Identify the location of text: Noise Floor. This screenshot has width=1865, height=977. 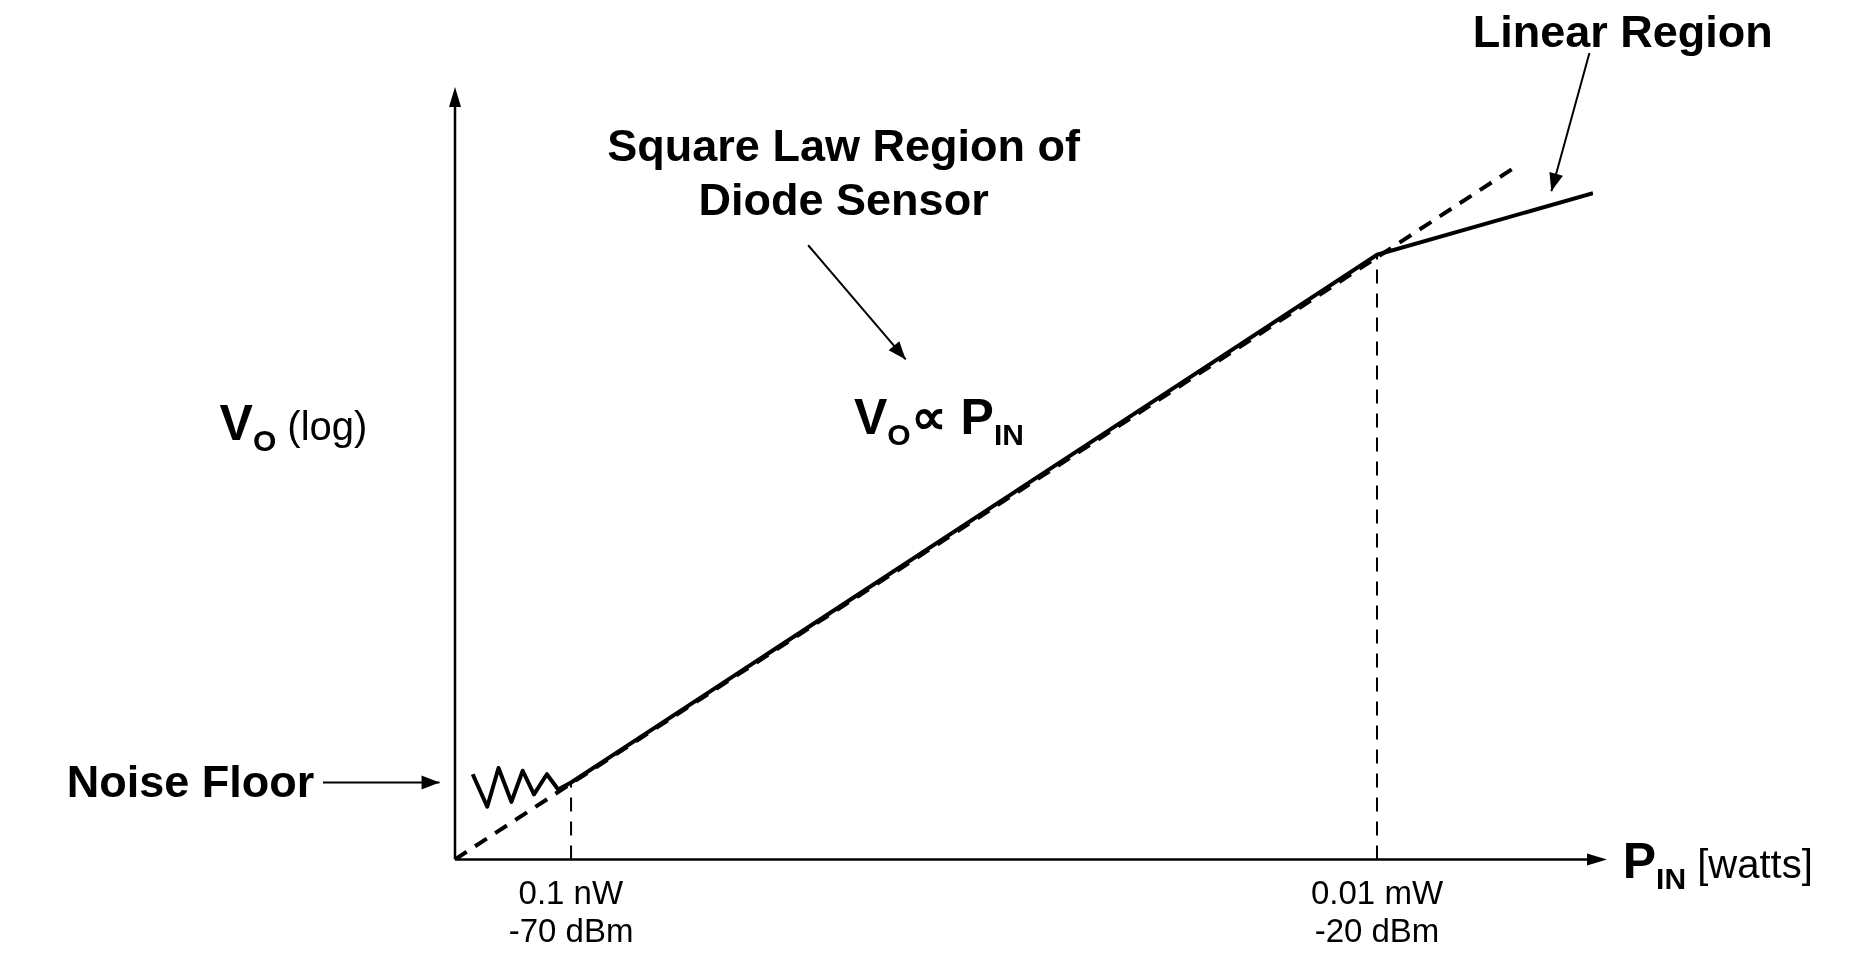
(190, 782).